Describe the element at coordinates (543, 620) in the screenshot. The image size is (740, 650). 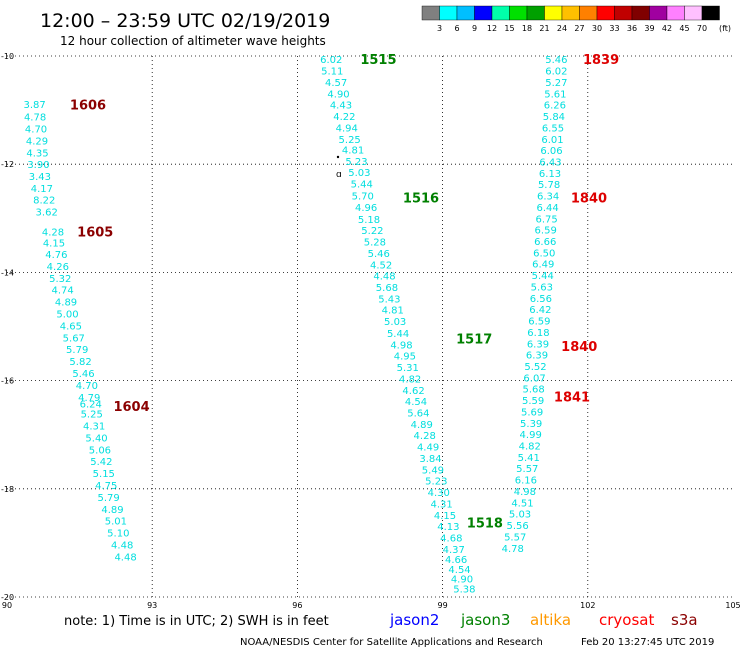
I see `satellite-legend: jason2 jason3 altika cryosat s3a` at that location.